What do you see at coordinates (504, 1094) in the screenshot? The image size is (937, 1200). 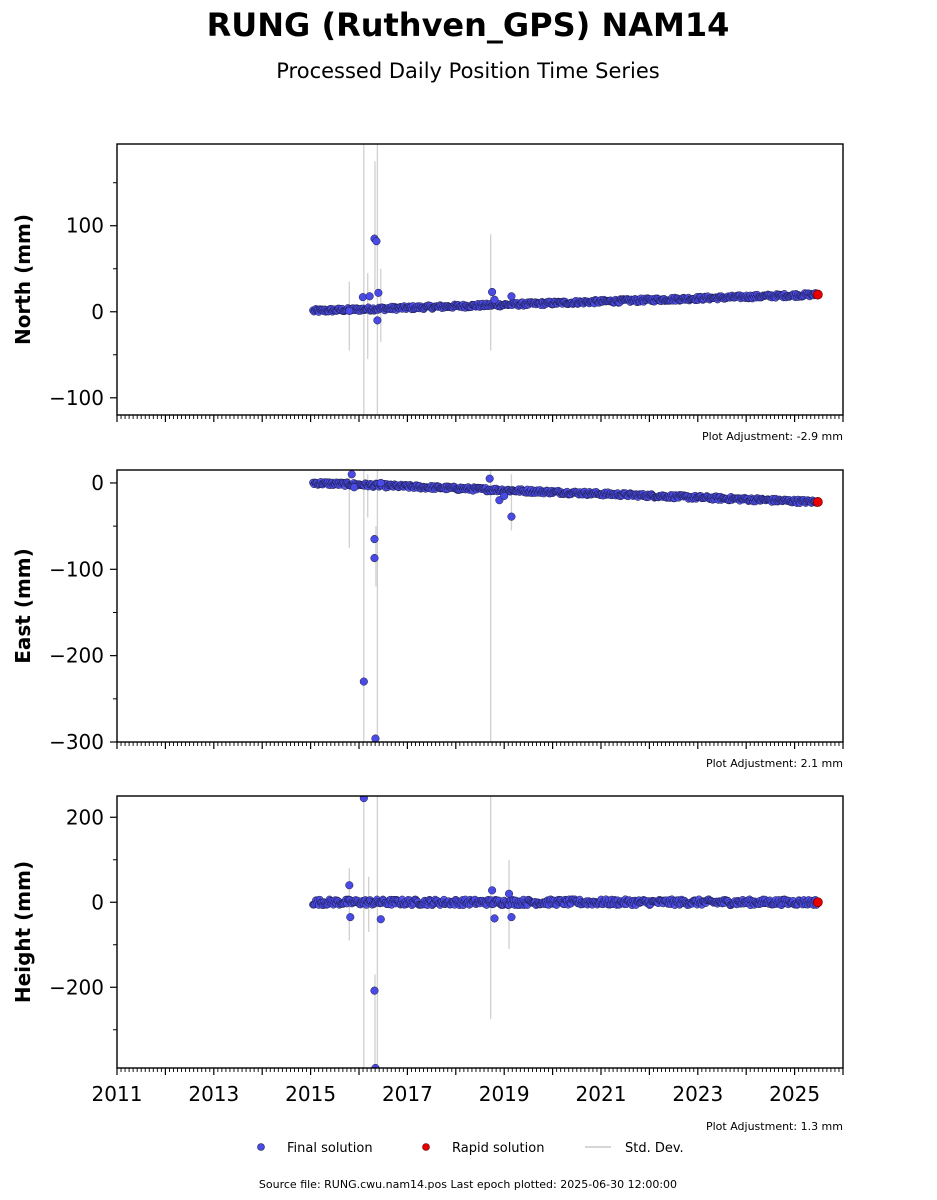 I see `x-tick-label: 2019` at bounding box center [504, 1094].